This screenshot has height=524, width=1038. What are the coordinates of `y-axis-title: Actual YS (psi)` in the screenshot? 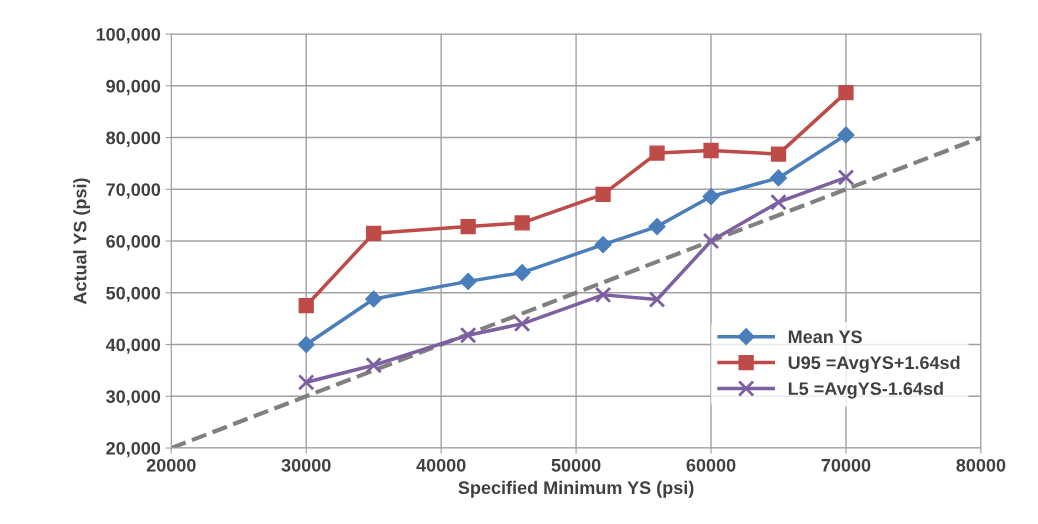 It's located at (82, 241).